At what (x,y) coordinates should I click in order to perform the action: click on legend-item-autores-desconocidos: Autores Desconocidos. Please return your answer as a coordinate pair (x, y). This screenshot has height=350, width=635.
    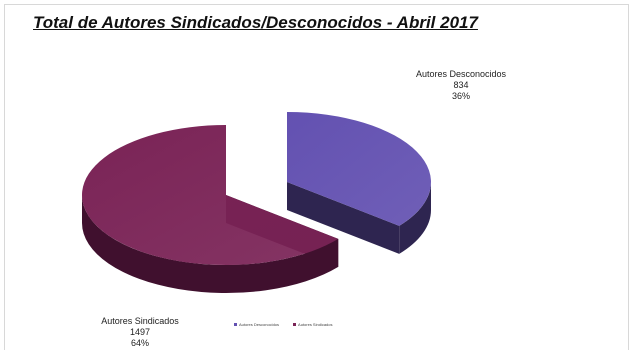
    Looking at the image, I should click on (256, 324).